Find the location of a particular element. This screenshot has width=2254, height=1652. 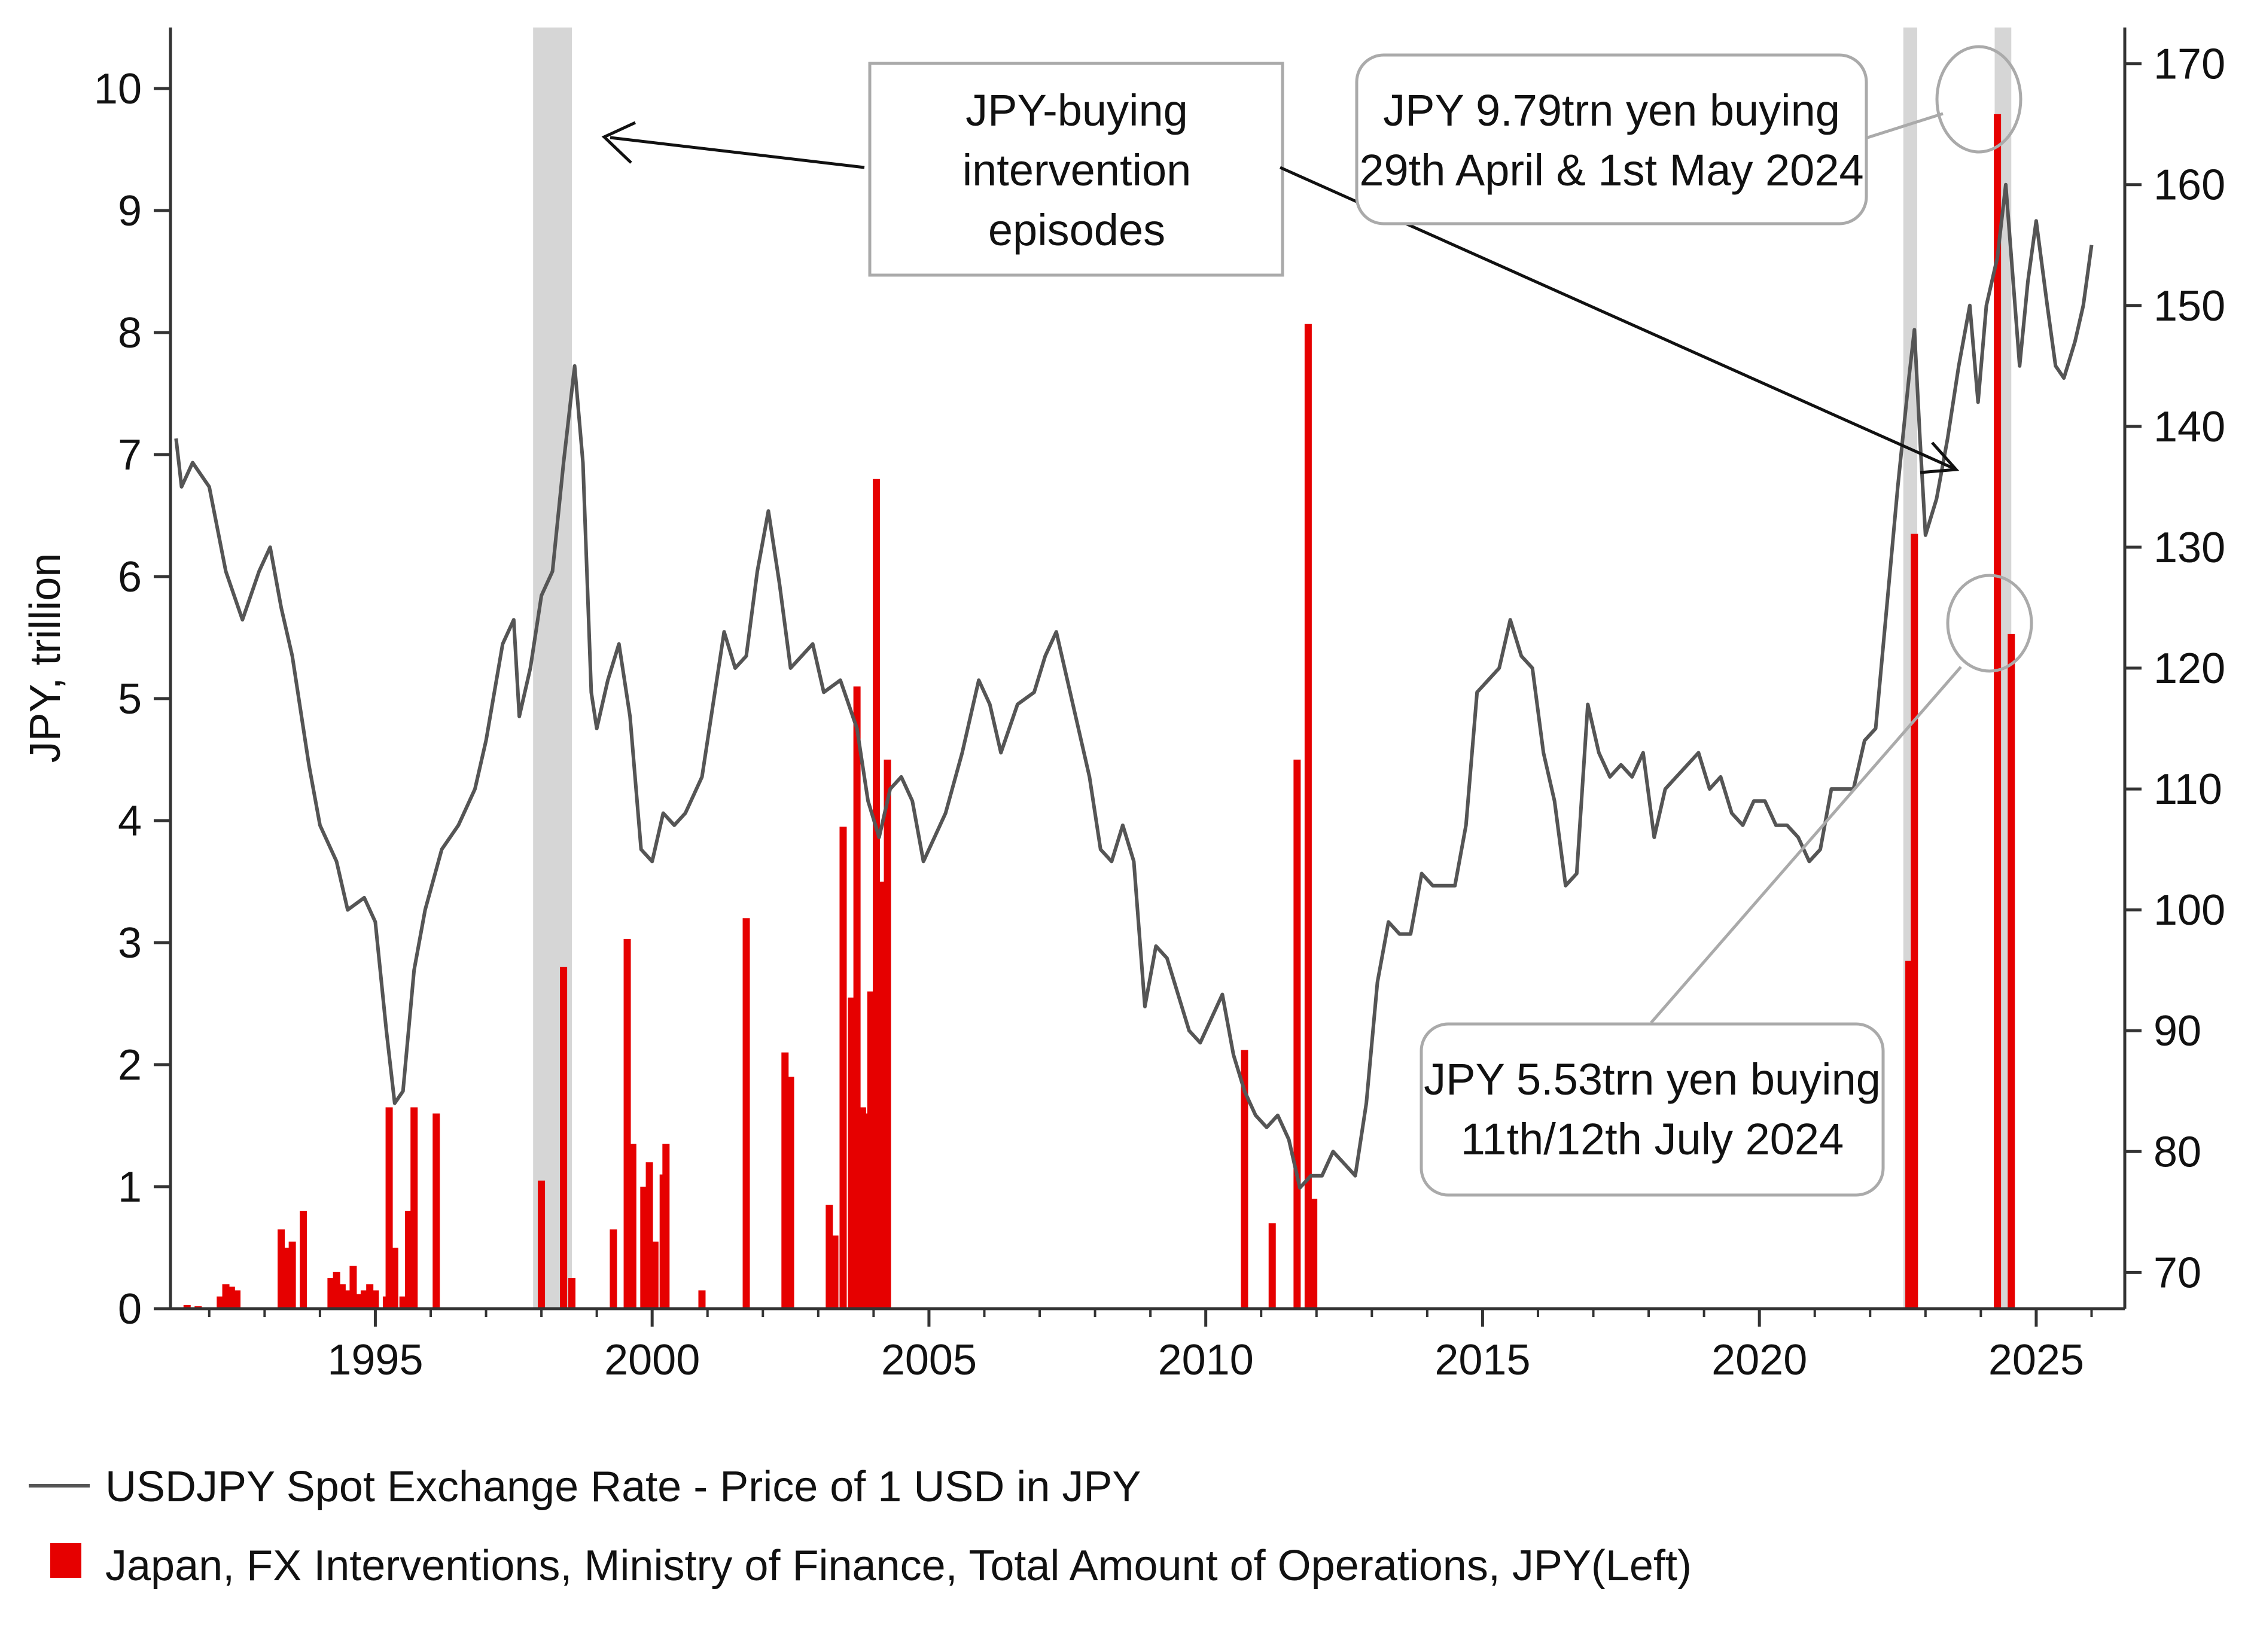

annotation-april-line-2: 29th April & 1st May 2024 is located at coordinates (1611, 170).